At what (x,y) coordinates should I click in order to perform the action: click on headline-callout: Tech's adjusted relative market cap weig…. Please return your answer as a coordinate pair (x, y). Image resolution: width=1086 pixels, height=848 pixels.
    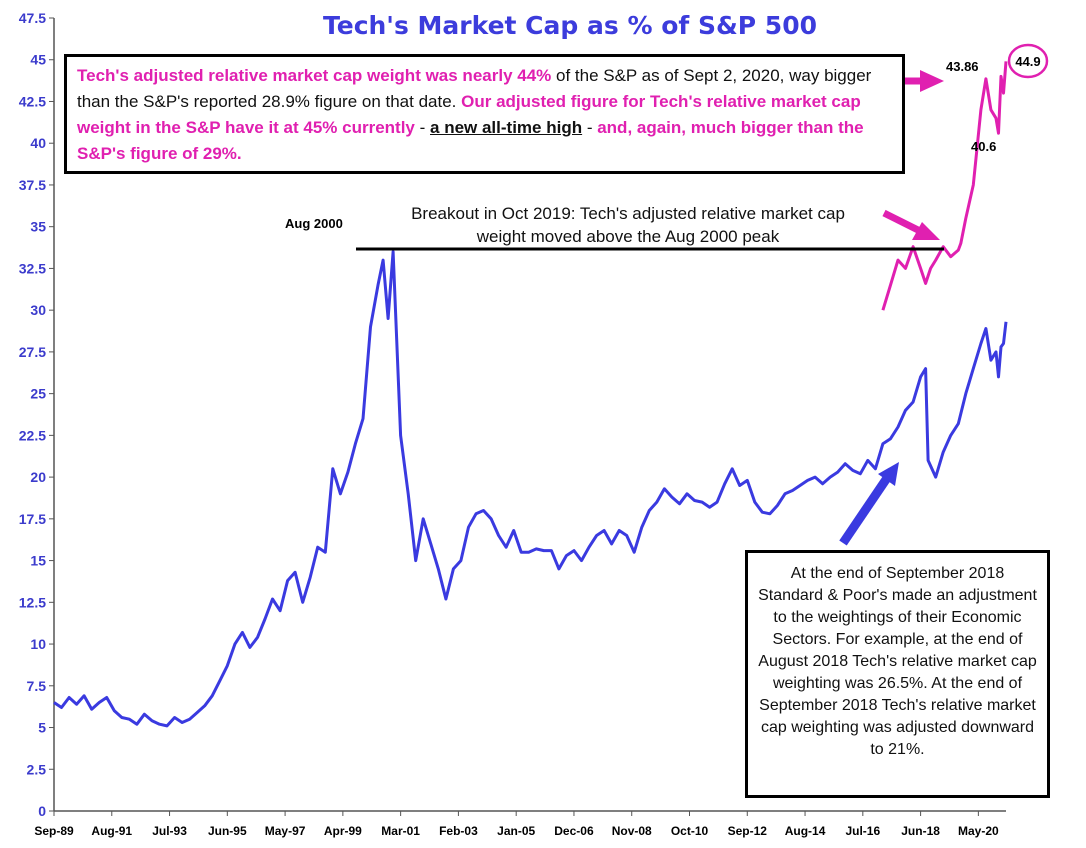
    Looking at the image, I should click on (484, 114).